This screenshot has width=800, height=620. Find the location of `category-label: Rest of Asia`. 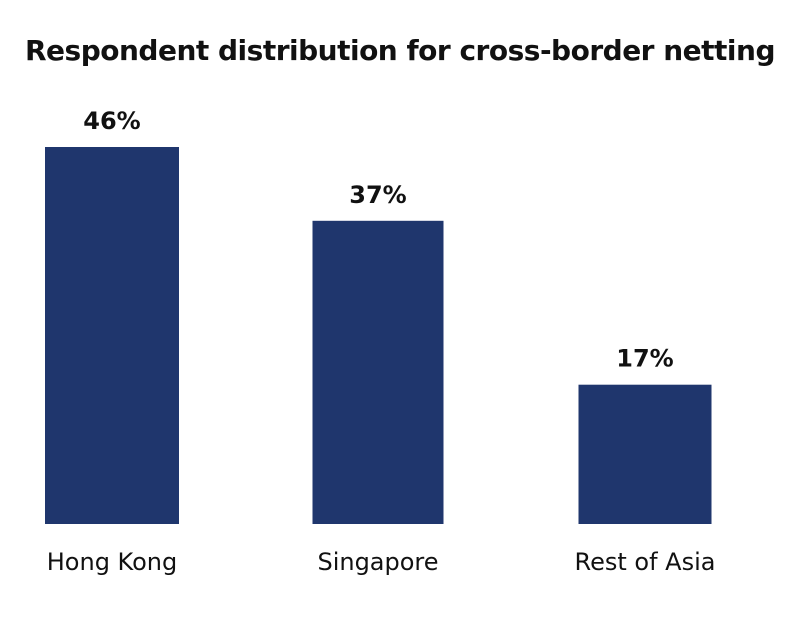

category-label: Rest of Asia is located at coordinates (645, 562).